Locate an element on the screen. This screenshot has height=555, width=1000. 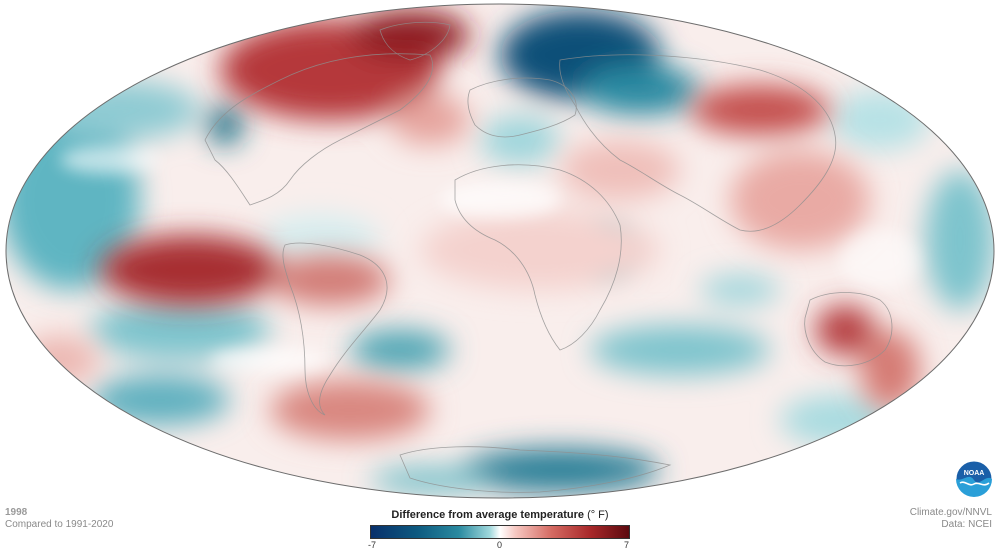
map-caption: 1998 Compared to 1991-2020 is located at coordinates (59, 519).